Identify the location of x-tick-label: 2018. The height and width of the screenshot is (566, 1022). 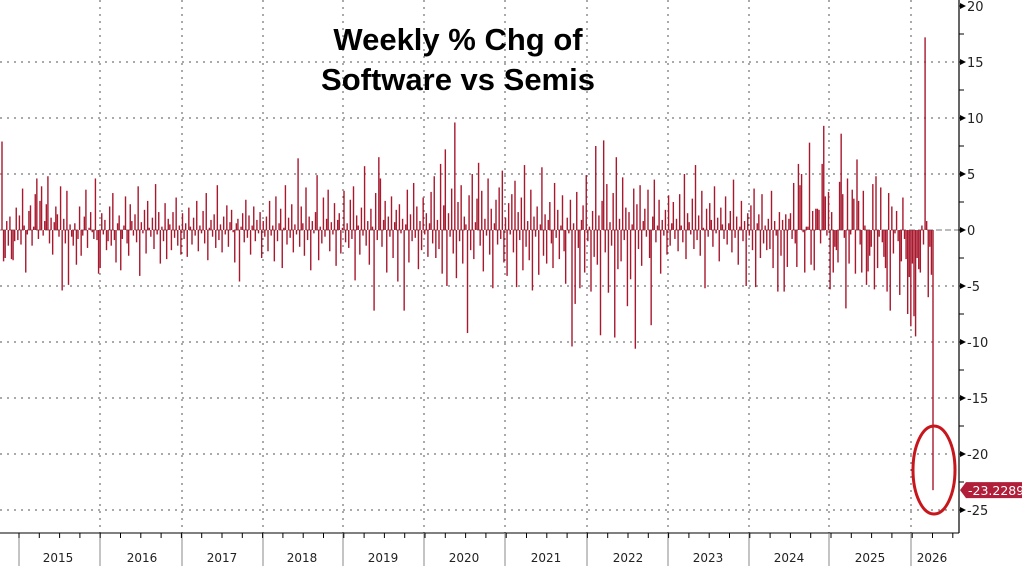
(302, 558).